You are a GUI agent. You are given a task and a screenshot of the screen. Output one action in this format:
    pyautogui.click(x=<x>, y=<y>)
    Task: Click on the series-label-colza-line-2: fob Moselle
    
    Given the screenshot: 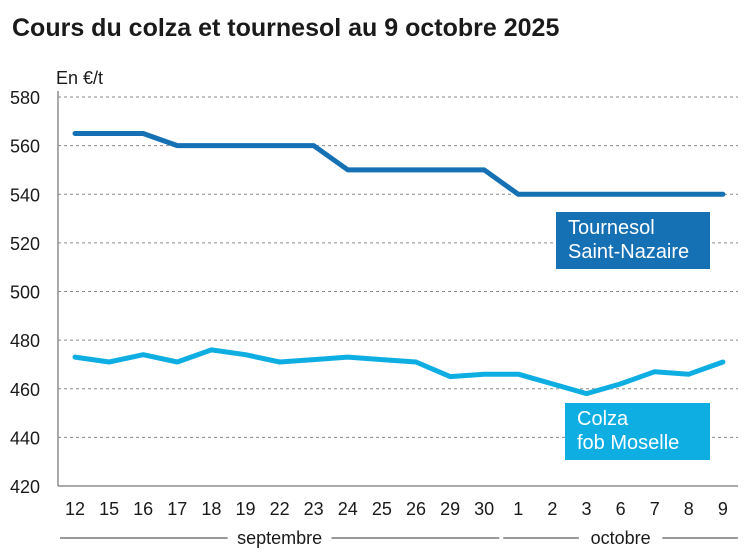 What is the action you would take?
    pyautogui.click(x=628, y=443)
    